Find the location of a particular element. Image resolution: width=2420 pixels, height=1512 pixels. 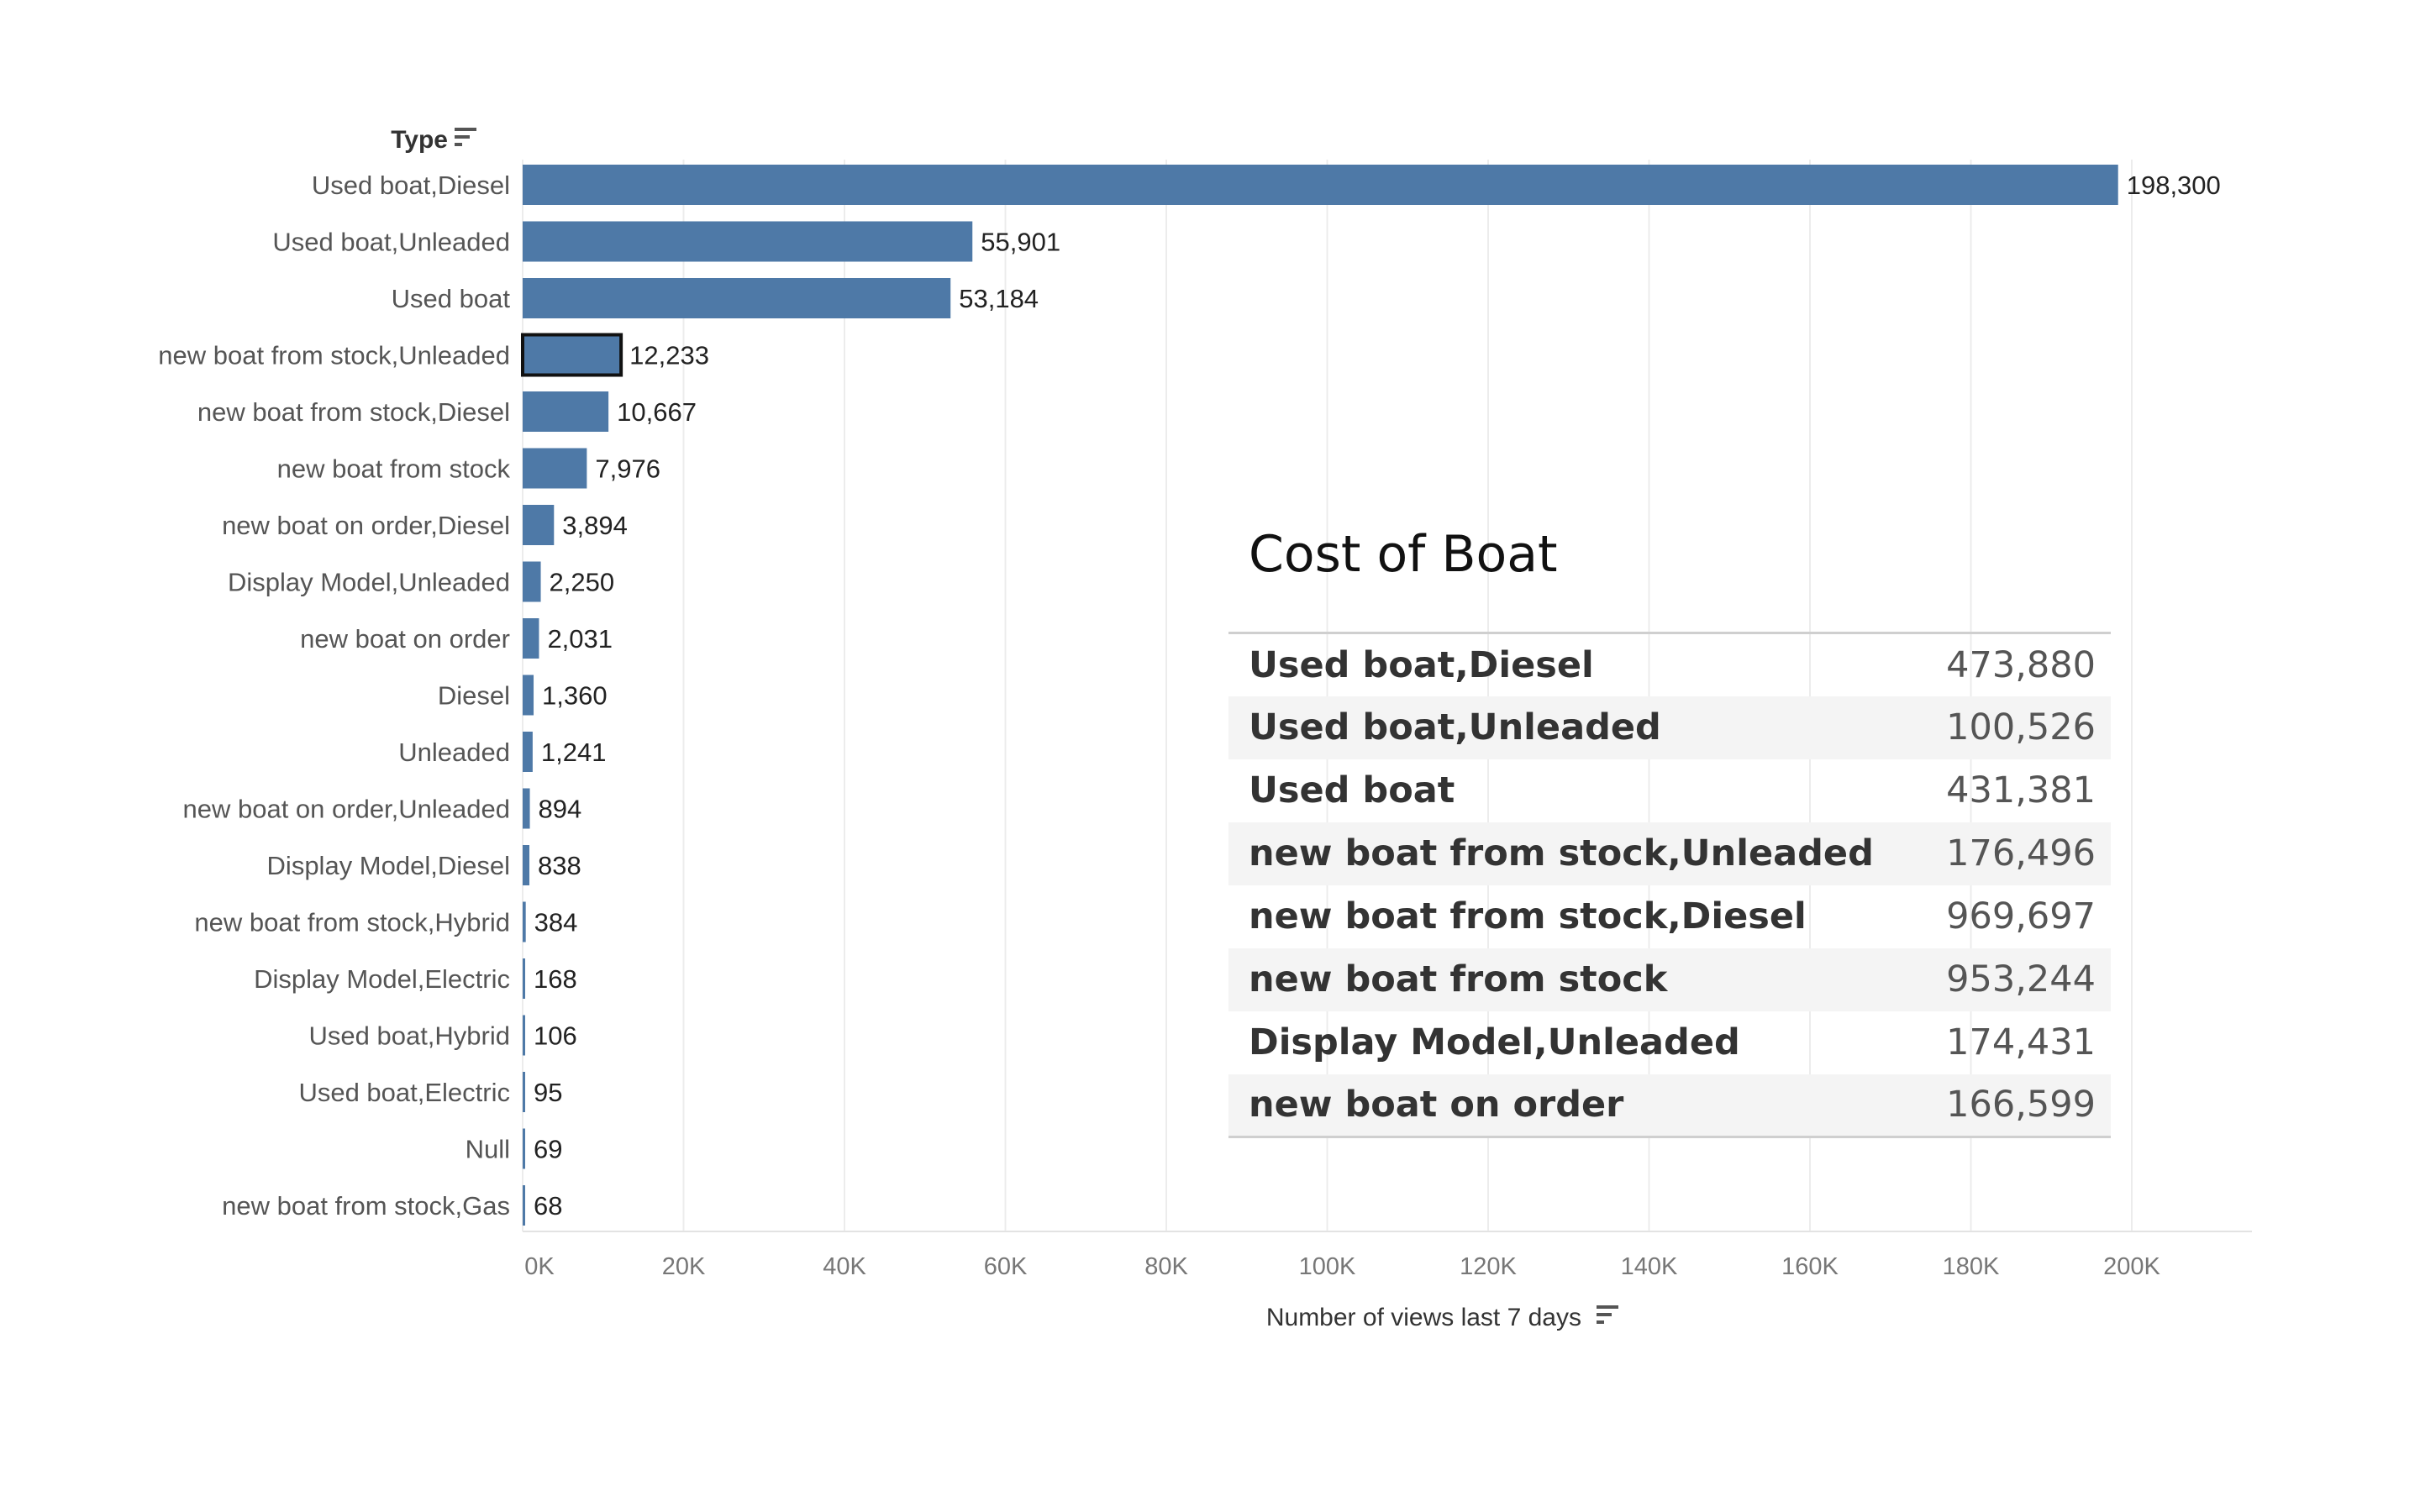

category-label: new boat on order is located at coordinates (405, 639).